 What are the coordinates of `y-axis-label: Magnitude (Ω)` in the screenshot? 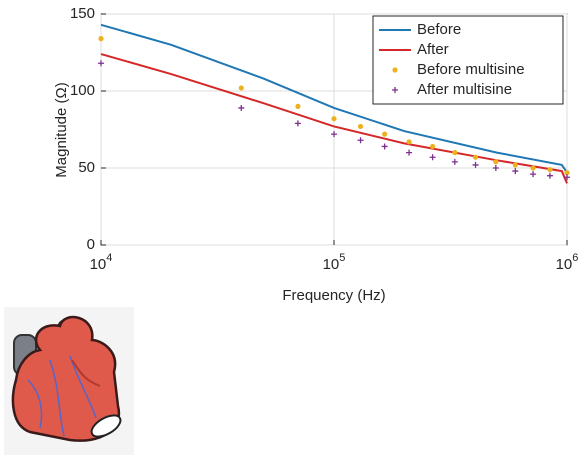 It's located at (61, 129).